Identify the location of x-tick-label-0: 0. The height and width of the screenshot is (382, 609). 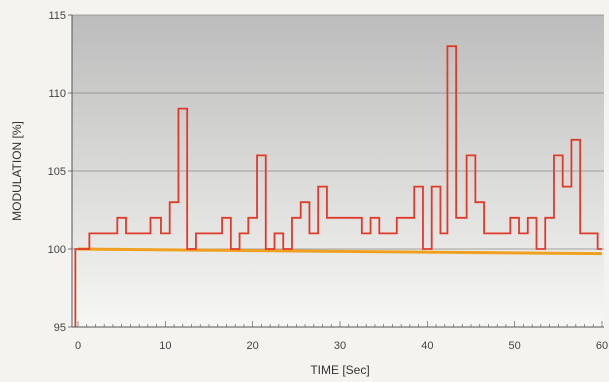
(78, 346).